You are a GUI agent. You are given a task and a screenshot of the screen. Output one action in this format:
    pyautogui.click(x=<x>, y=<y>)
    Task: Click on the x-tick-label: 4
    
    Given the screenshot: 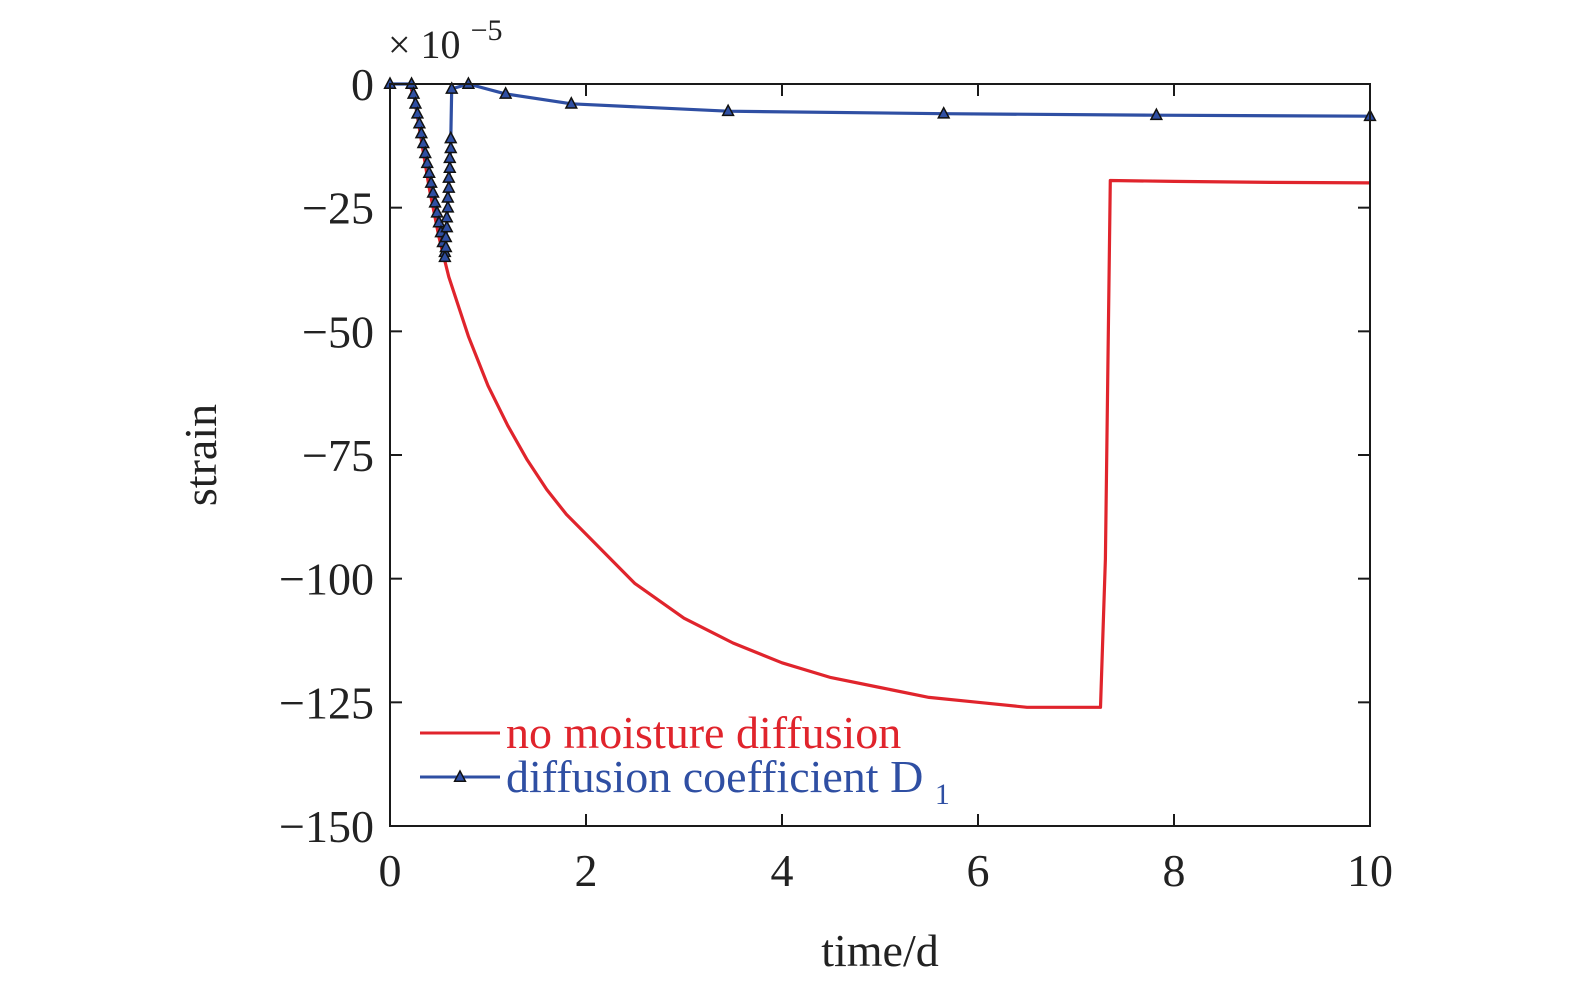 What is the action you would take?
    pyautogui.click(x=782, y=870)
    